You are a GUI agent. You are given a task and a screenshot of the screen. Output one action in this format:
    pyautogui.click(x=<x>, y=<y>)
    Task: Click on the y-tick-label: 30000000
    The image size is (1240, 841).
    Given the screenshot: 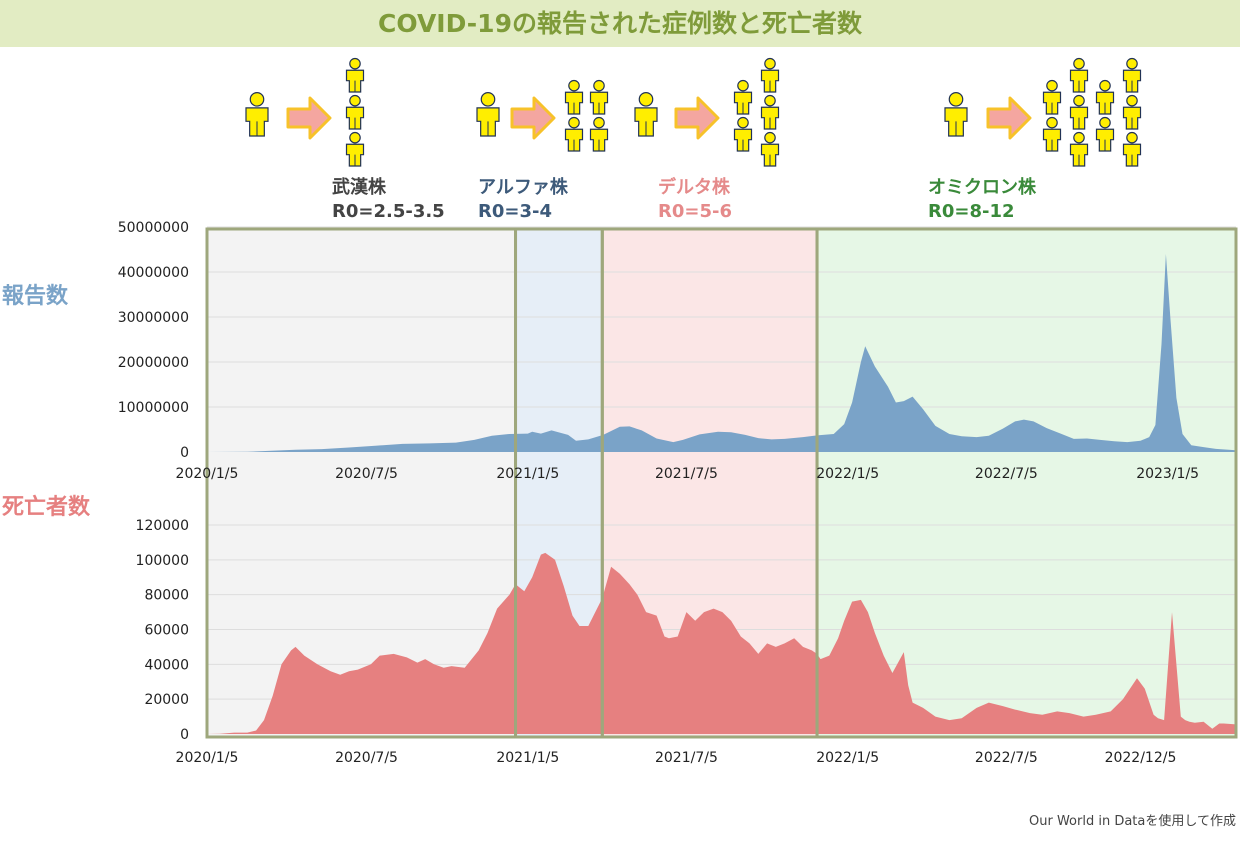 What is the action you would take?
    pyautogui.click(x=153, y=318)
    